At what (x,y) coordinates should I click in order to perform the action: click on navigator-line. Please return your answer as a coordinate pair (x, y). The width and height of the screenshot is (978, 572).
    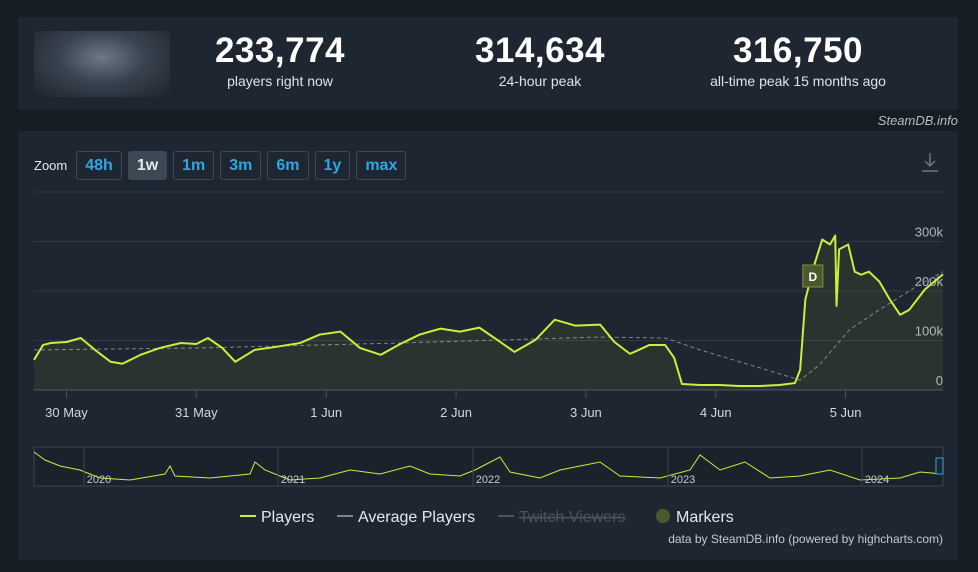
    Looking at the image, I should click on (488, 466).